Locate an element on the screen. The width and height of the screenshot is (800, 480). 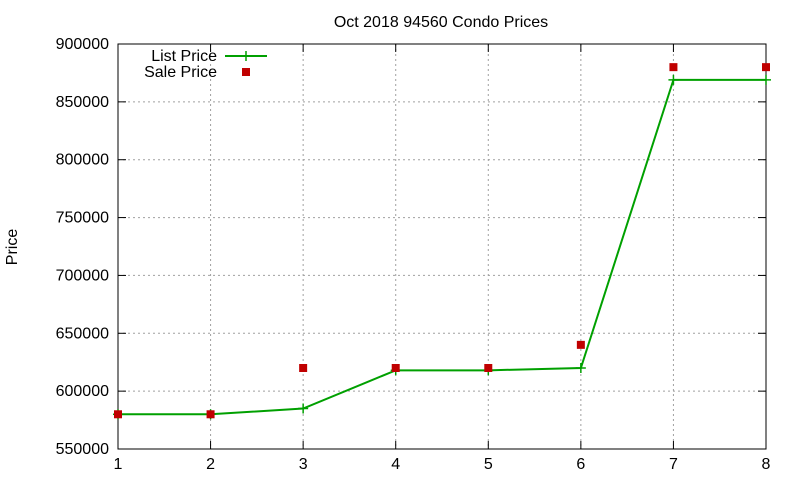
legend-label: Sale Price is located at coordinates (180, 72).